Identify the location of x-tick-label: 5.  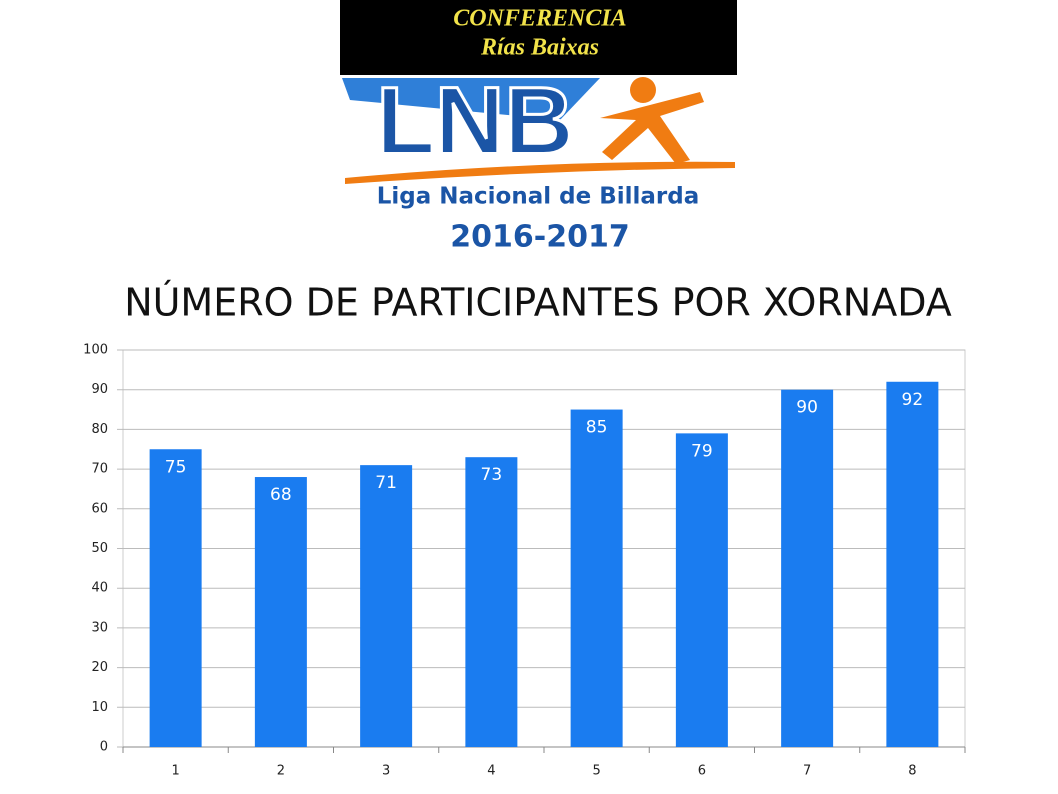
(596, 771).